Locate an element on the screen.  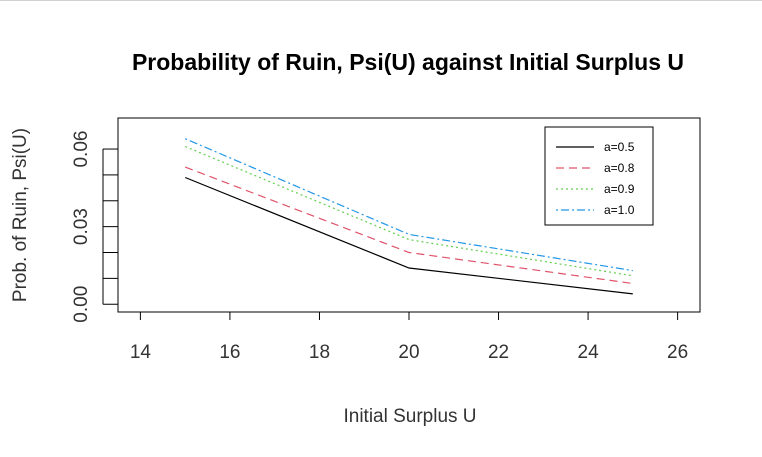
x-tick-label: 26 is located at coordinates (677, 352).